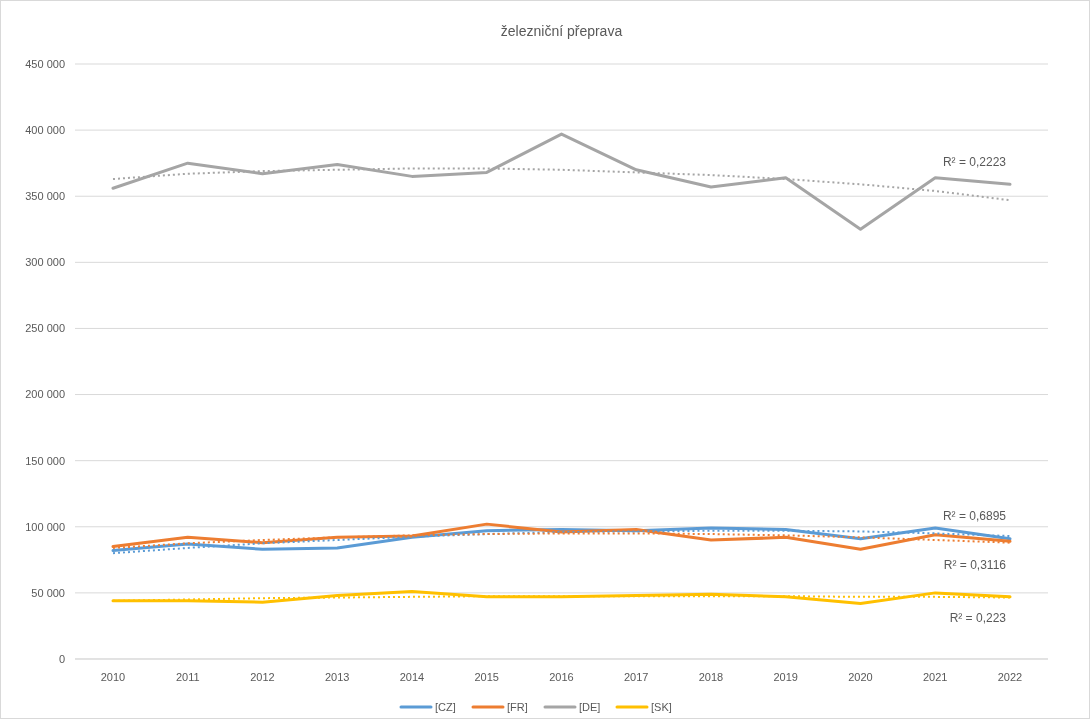  I want to click on y-tick-label: 400 000, so click(45, 129).